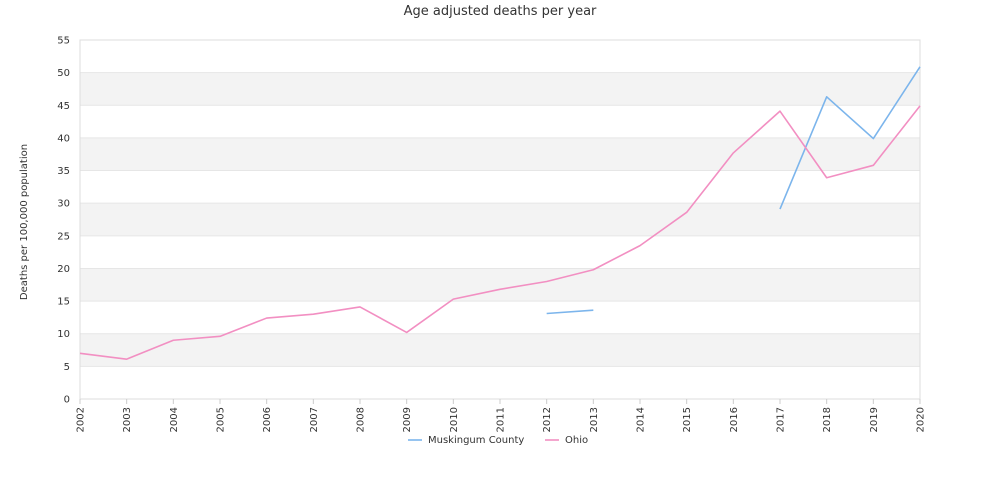  What do you see at coordinates (63, 221) in the screenshot?
I see `y-axis-ticks: 0 5 10 15 20 25 30 35 40 45 50 55` at bounding box center [63, 221].